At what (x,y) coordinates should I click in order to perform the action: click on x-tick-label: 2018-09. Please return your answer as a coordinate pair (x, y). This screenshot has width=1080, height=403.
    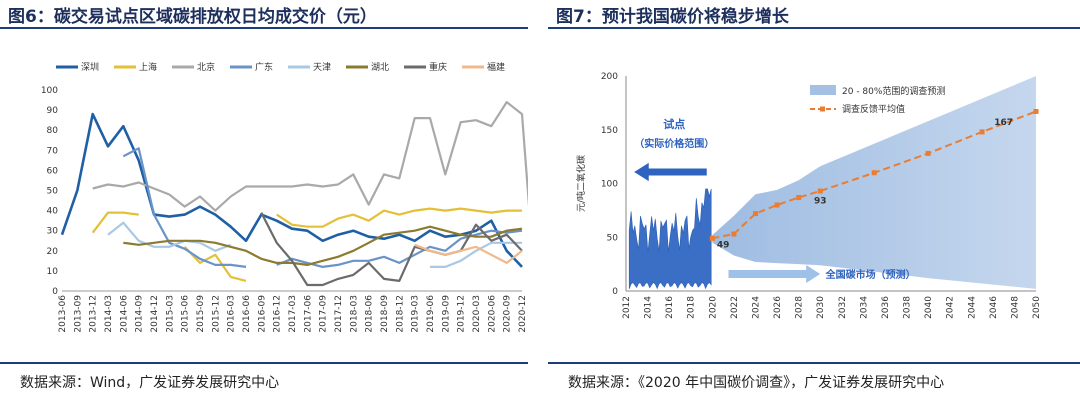
    Looking at the image, I should click on (385, 314).